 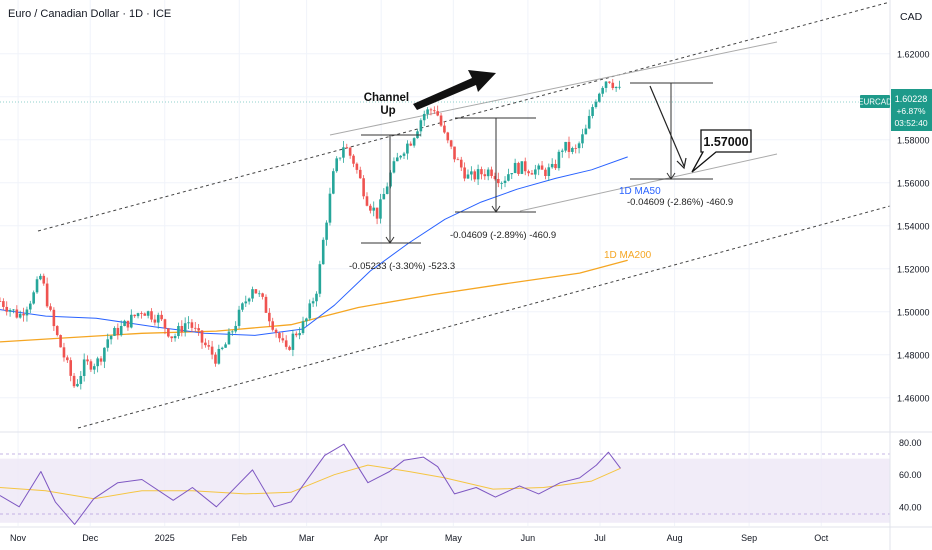 I want to click on measure-label-3: -0.04609 (-2.86%) -460.9, so click(x=680, y=202).